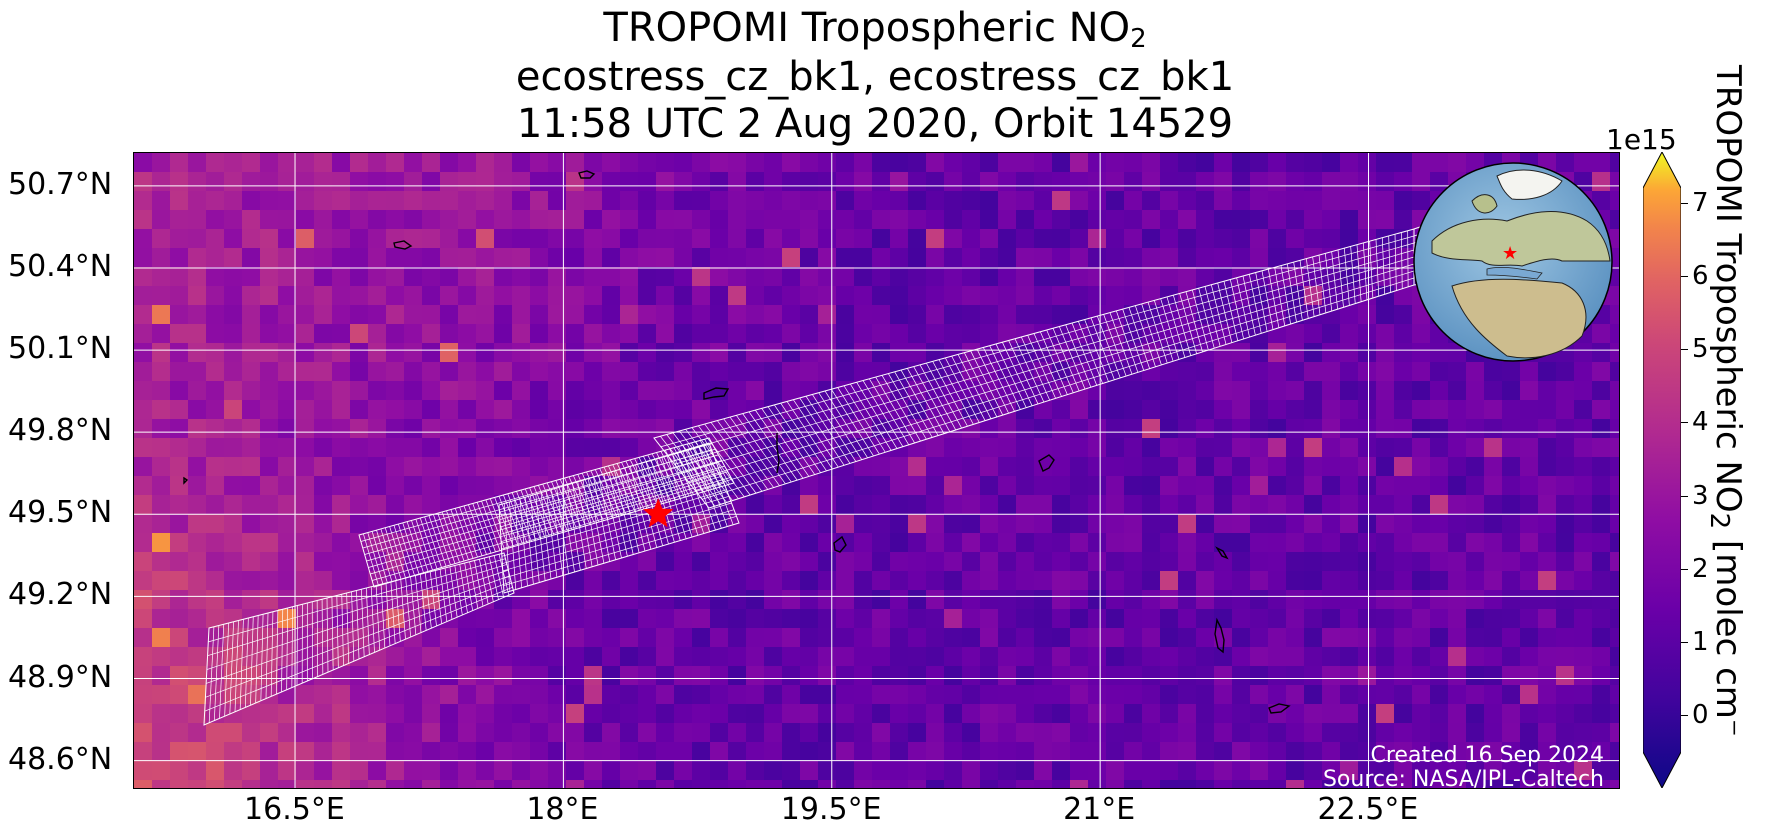  What do you see at coordinates (1510, 253) in the screenshot?
I see `globe-target-marker: ★` at bounding box center [1510, 253].